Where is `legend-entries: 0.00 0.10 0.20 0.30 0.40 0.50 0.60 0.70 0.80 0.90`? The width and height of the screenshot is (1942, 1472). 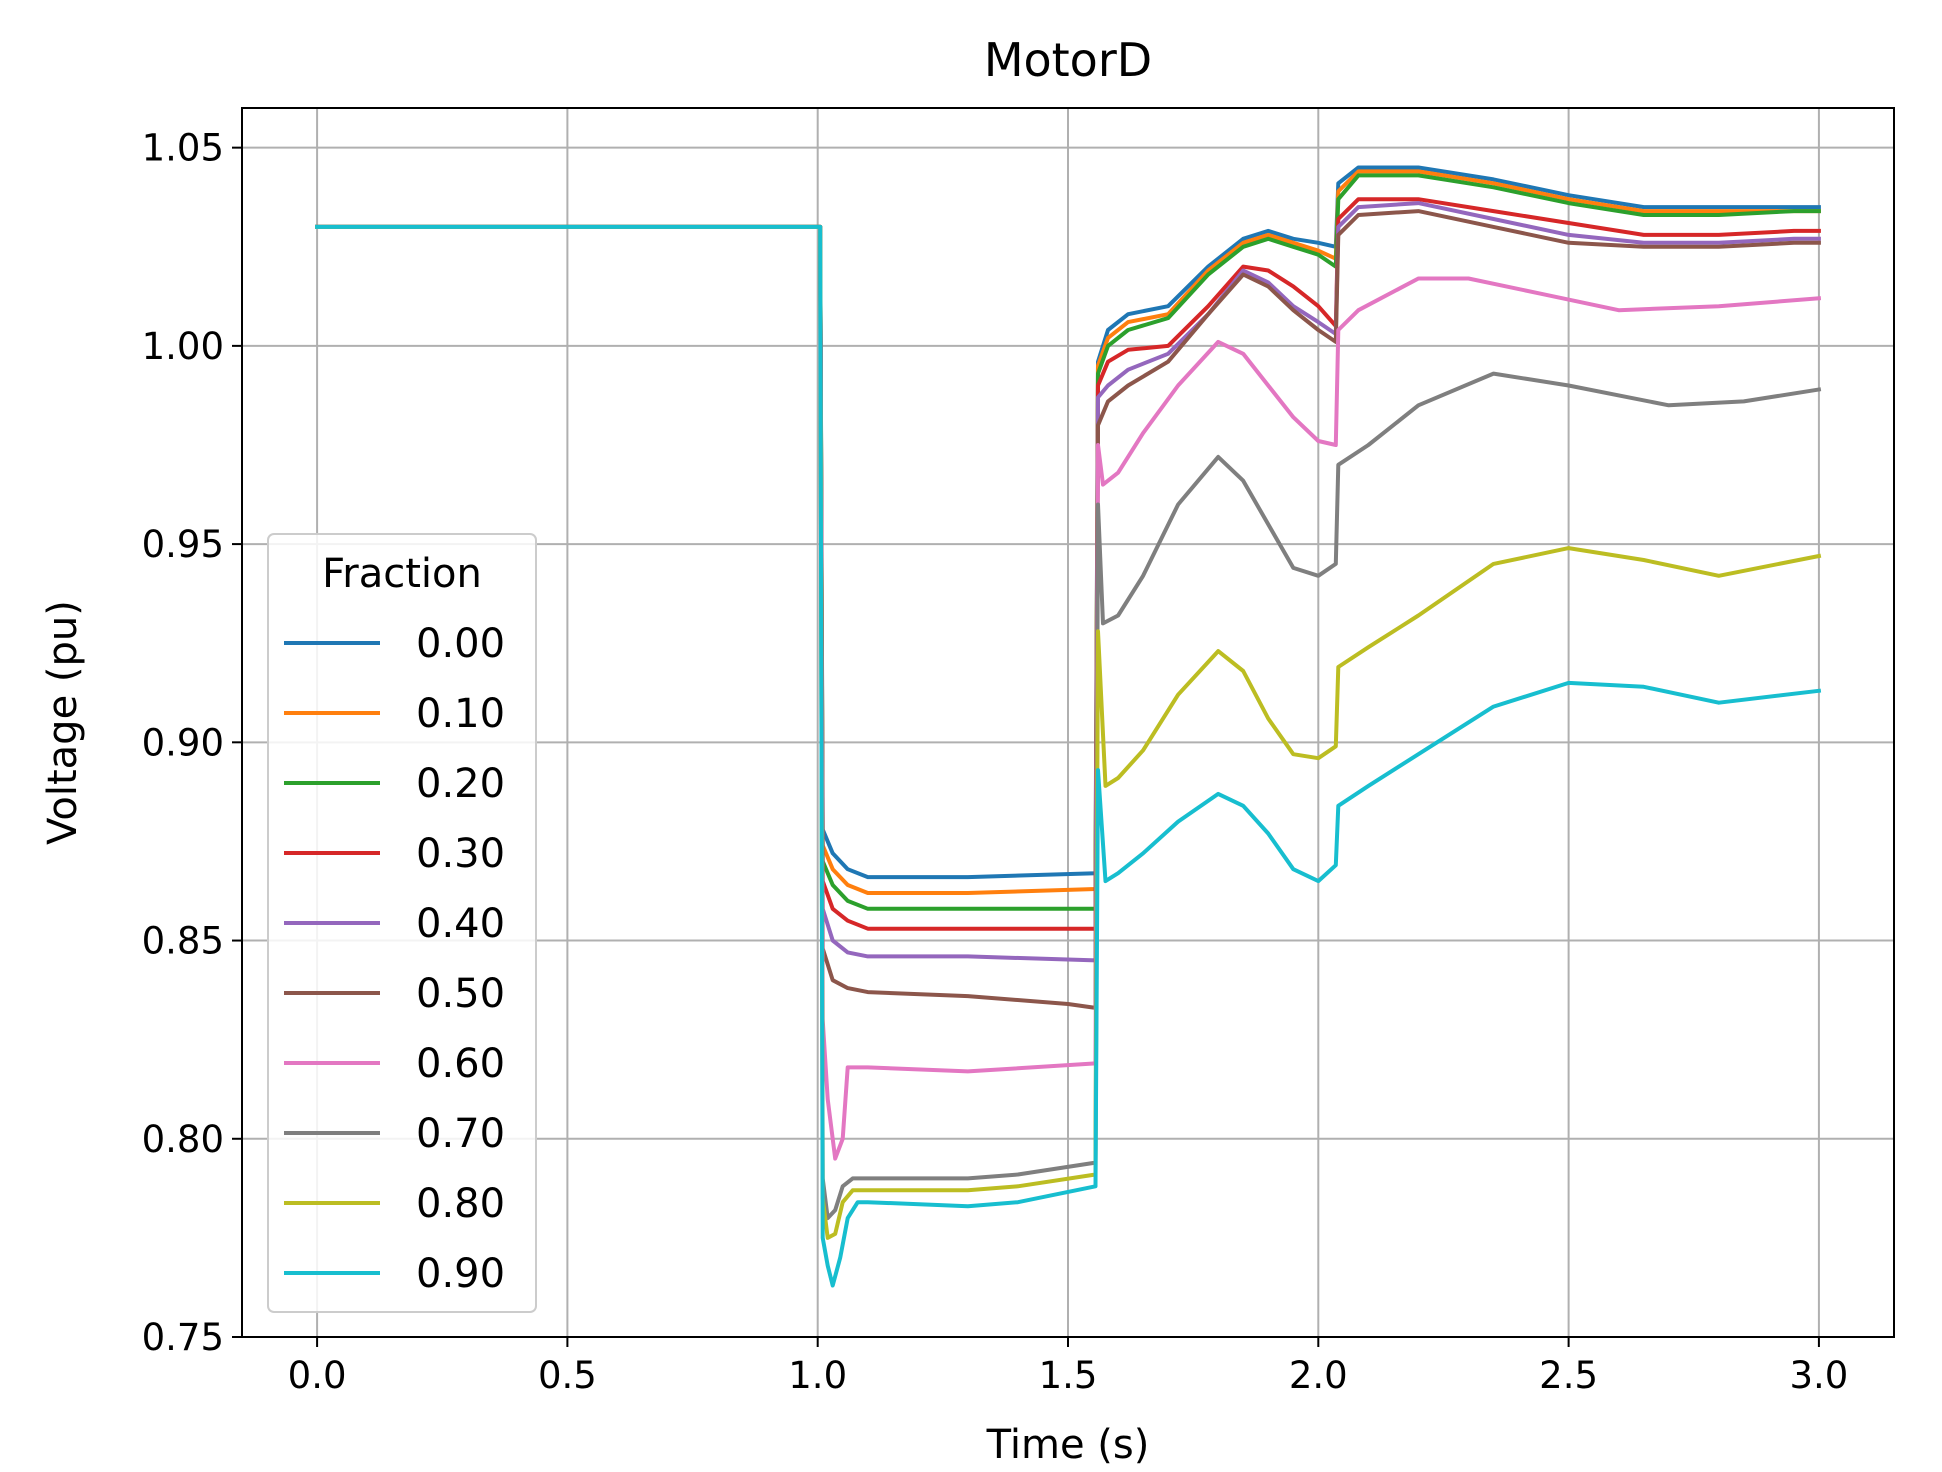
legend-entries: 0.00 0.10 0.20 0.30 0.40 0.50 0.60 0.70 0.80 0.90 is located at coordinates (394, 959).